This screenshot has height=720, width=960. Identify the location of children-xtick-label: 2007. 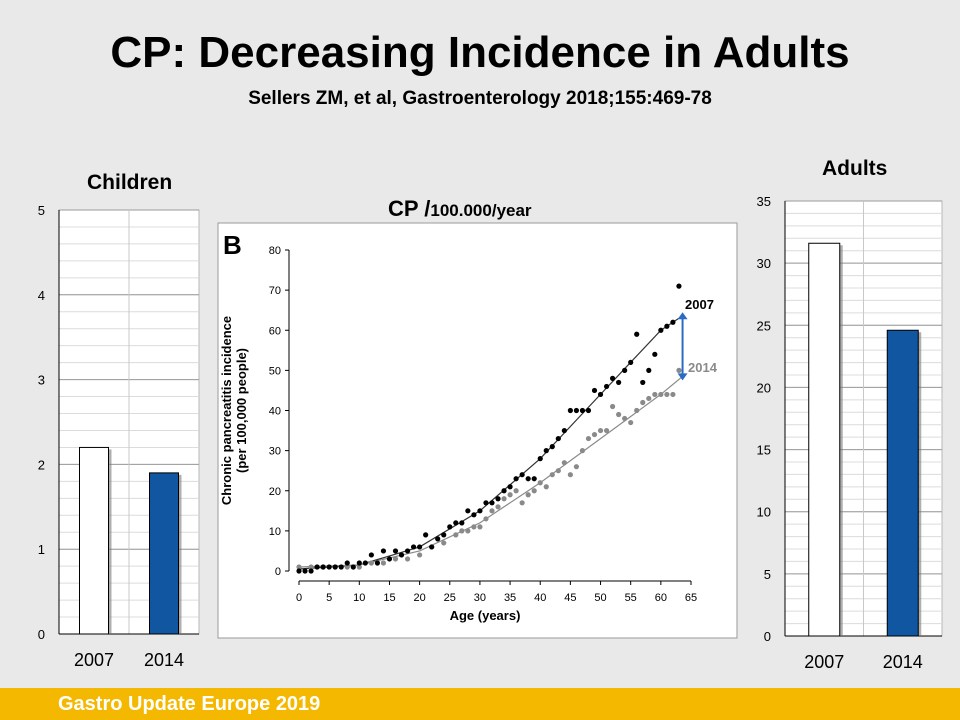
(94, 660).